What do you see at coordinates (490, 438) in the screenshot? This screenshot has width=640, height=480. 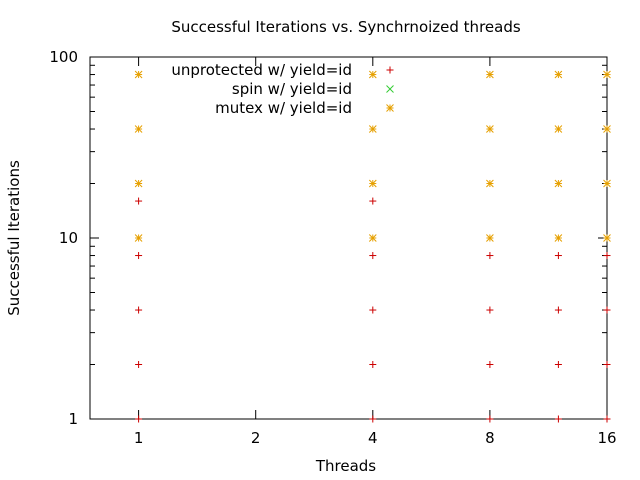 I see `x-tick-label: 8` at bounding box center [490, 438].